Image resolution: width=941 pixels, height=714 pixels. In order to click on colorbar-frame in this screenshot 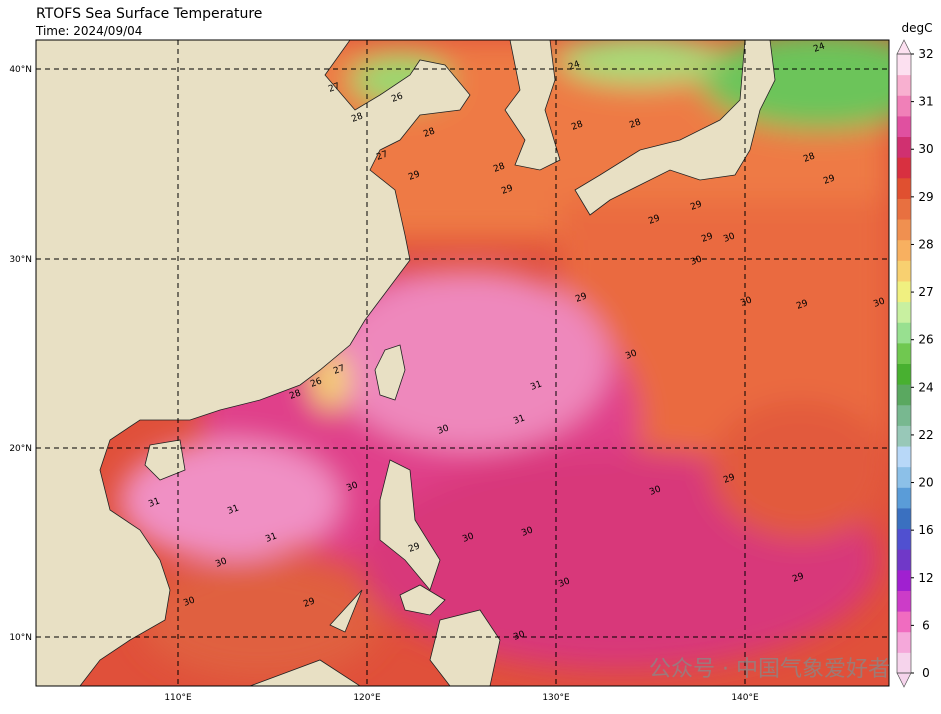, I will do `click(904, 363)`.